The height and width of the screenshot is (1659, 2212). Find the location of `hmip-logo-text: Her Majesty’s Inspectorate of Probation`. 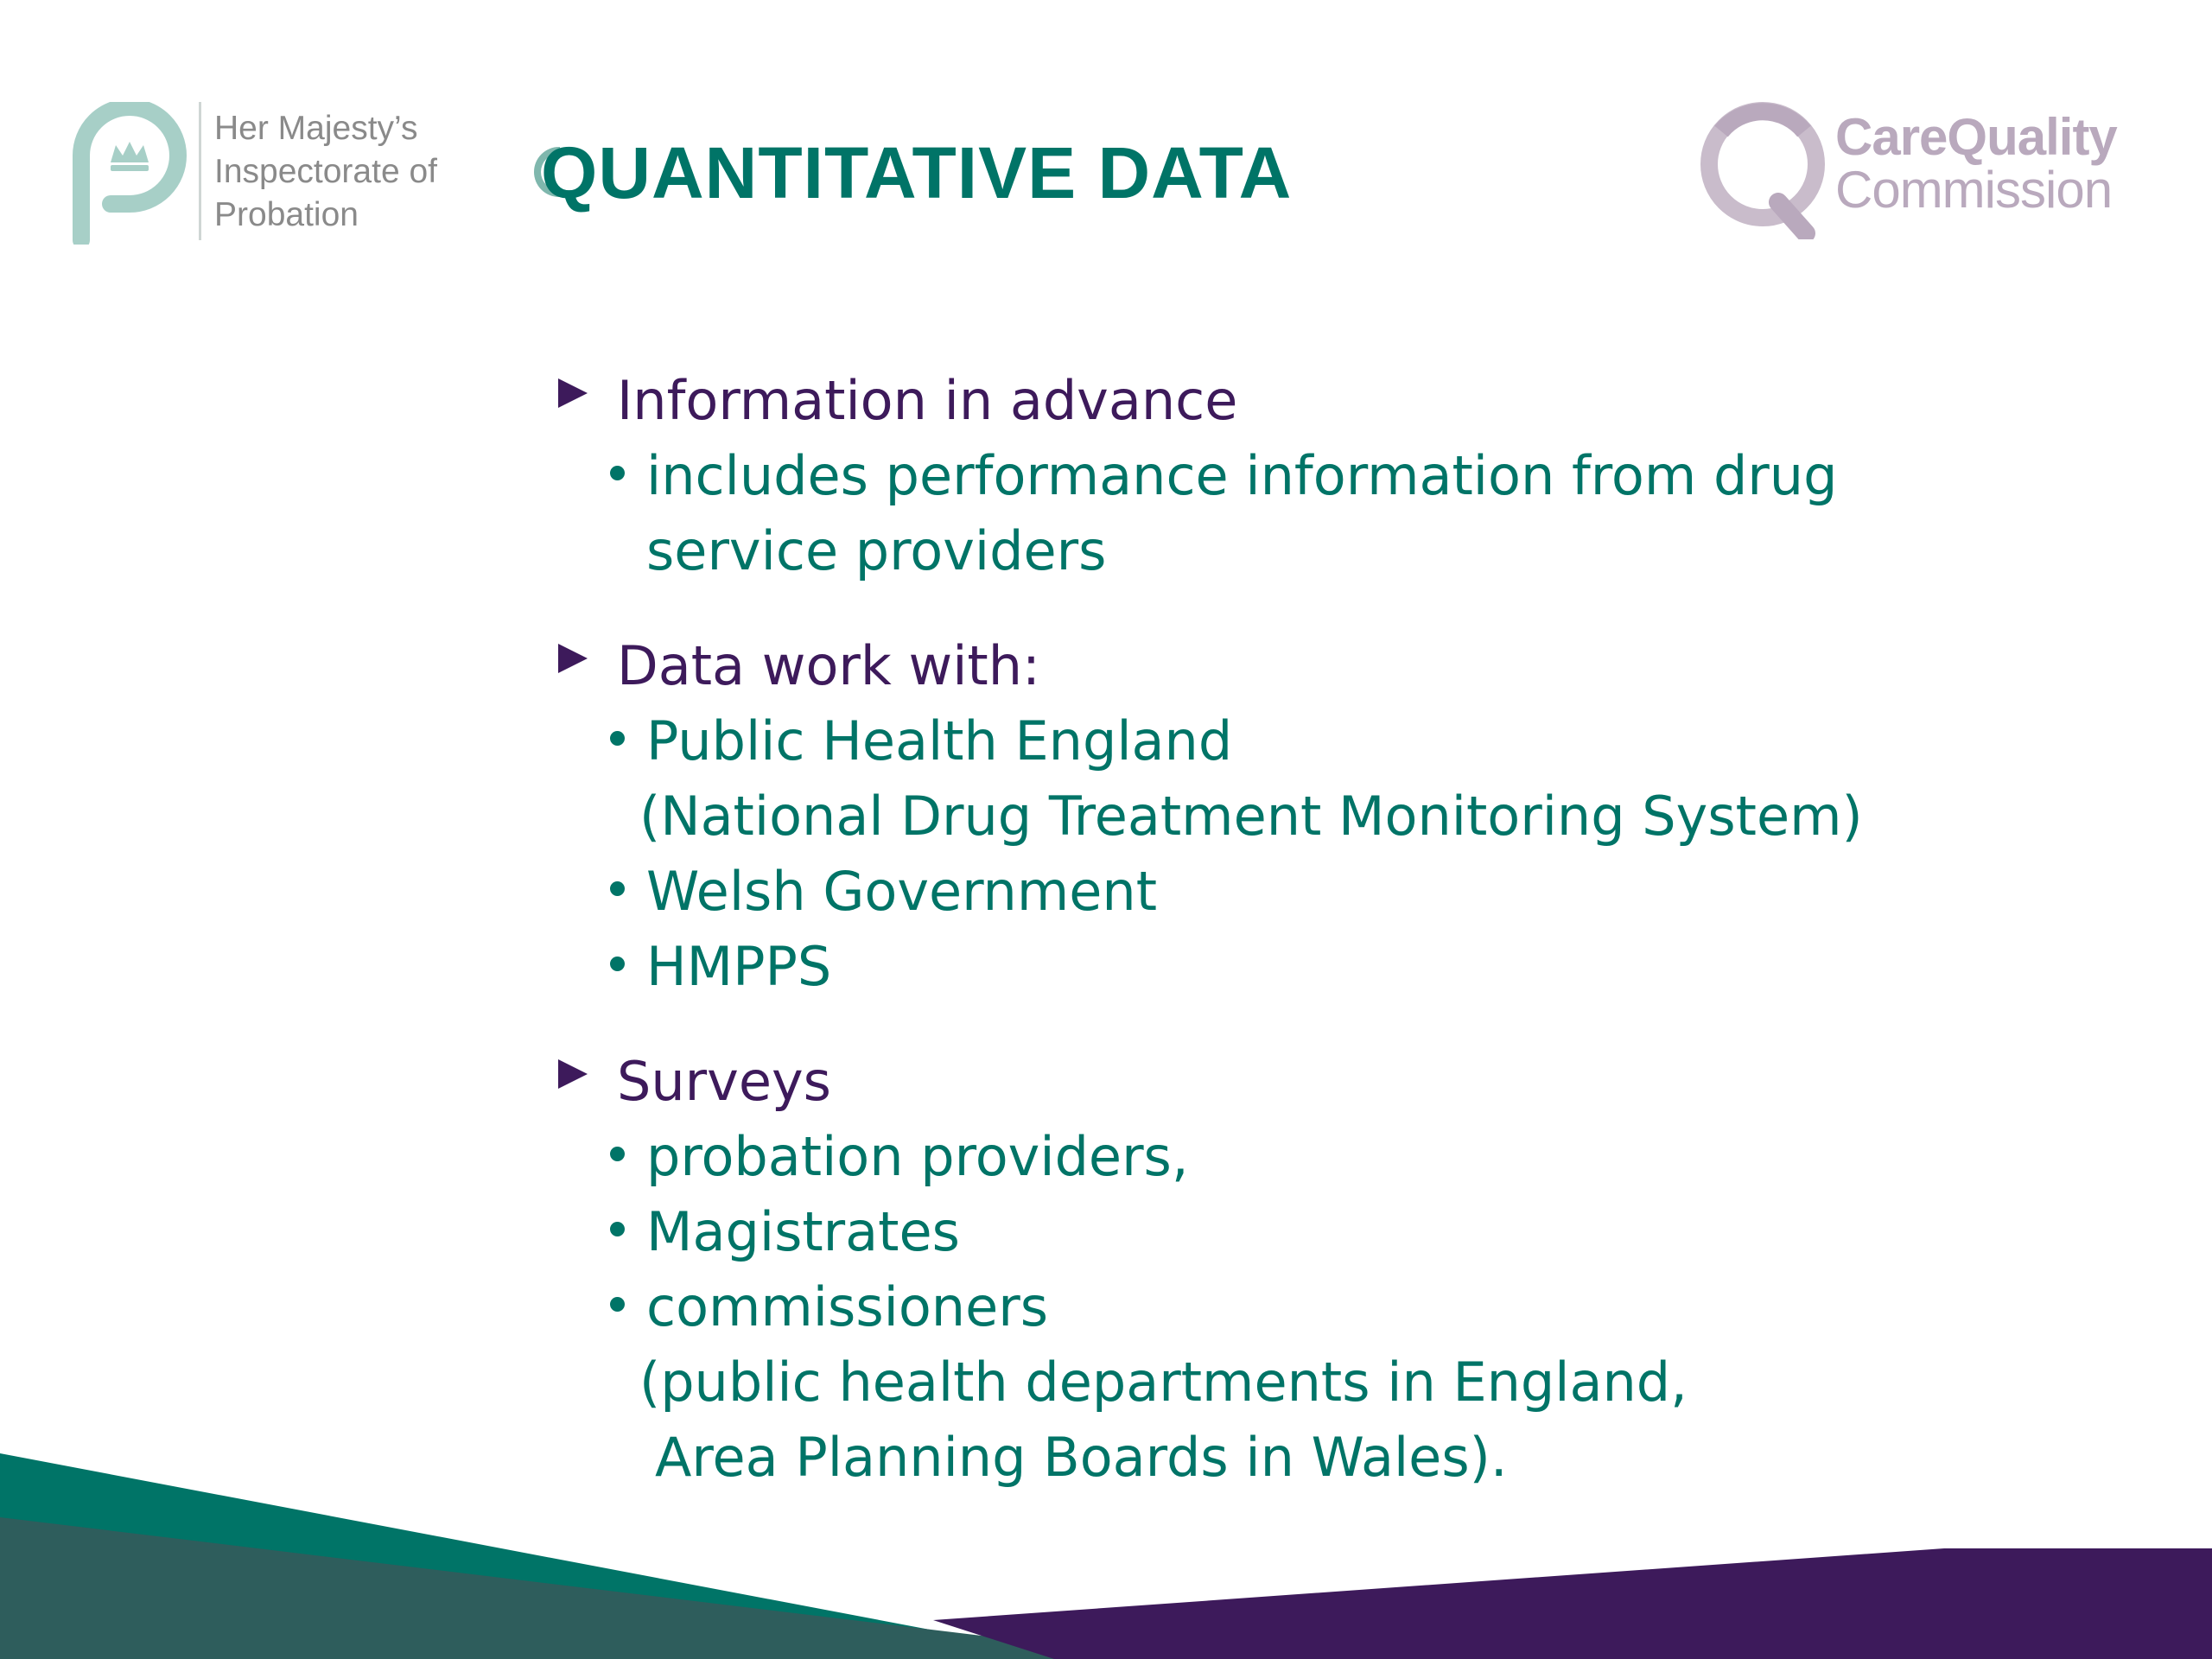

hmip-logo-text: Her Majesty’s Inspectorate of Probation is located at coordinates (325, 172).